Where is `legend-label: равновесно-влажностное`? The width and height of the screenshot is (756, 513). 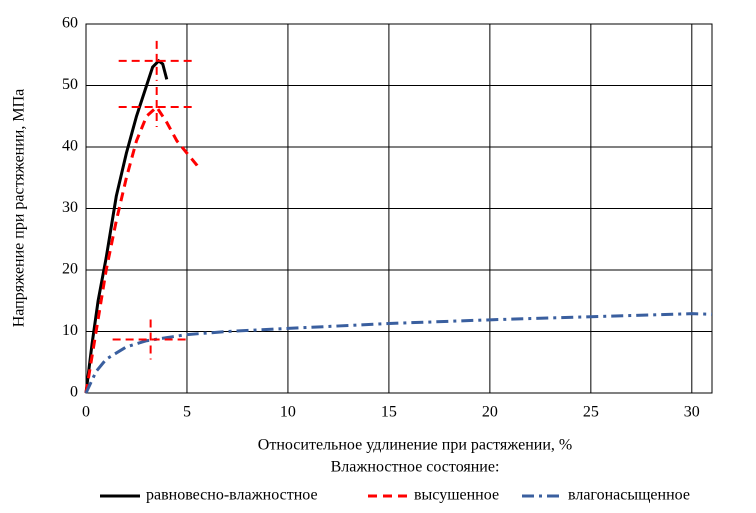
legend-label: равновесно-влажностное is located at coordinates (232, 495).